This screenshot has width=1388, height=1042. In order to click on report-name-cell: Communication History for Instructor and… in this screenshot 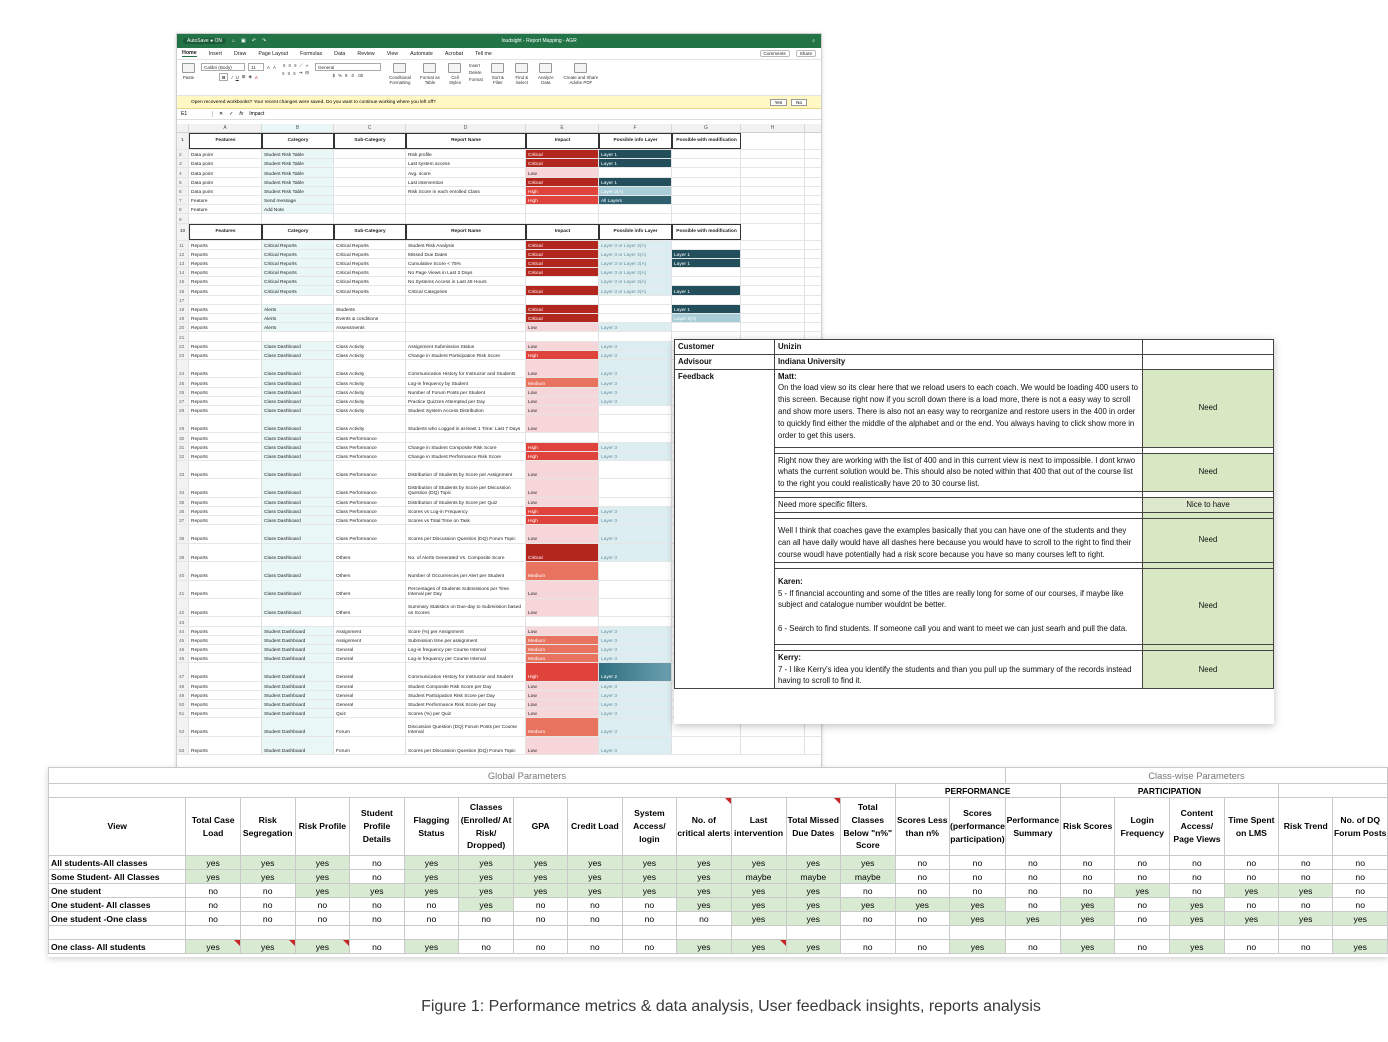, I will do `click(466, 672)`.